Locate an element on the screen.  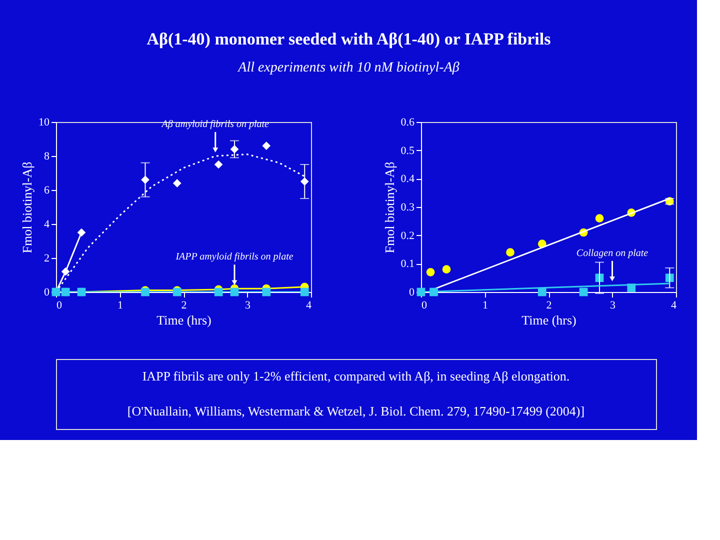
text: All experiments with 10 nM biotinyl-Aβ is located at coordinates (348, 68).